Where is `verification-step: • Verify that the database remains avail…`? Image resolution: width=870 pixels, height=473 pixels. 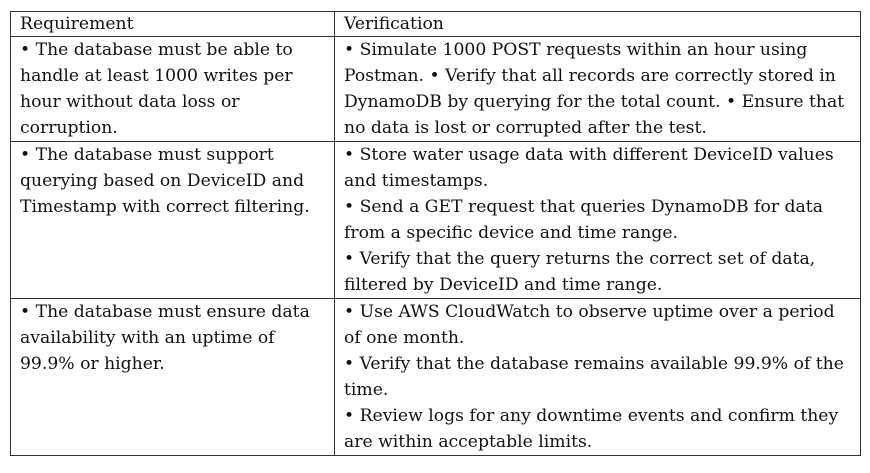
verification-step: • Verify that the database remains avail… is located at coordinates (594, 377).